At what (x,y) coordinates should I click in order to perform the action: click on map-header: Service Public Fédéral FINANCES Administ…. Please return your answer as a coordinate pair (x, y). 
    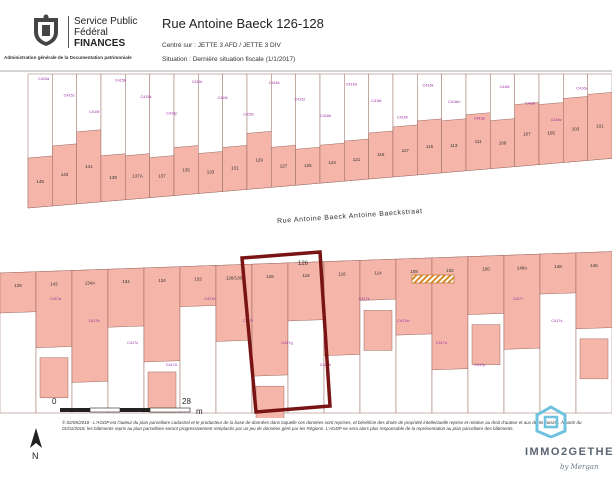
    Looking at the image, I should click on (306, 35).